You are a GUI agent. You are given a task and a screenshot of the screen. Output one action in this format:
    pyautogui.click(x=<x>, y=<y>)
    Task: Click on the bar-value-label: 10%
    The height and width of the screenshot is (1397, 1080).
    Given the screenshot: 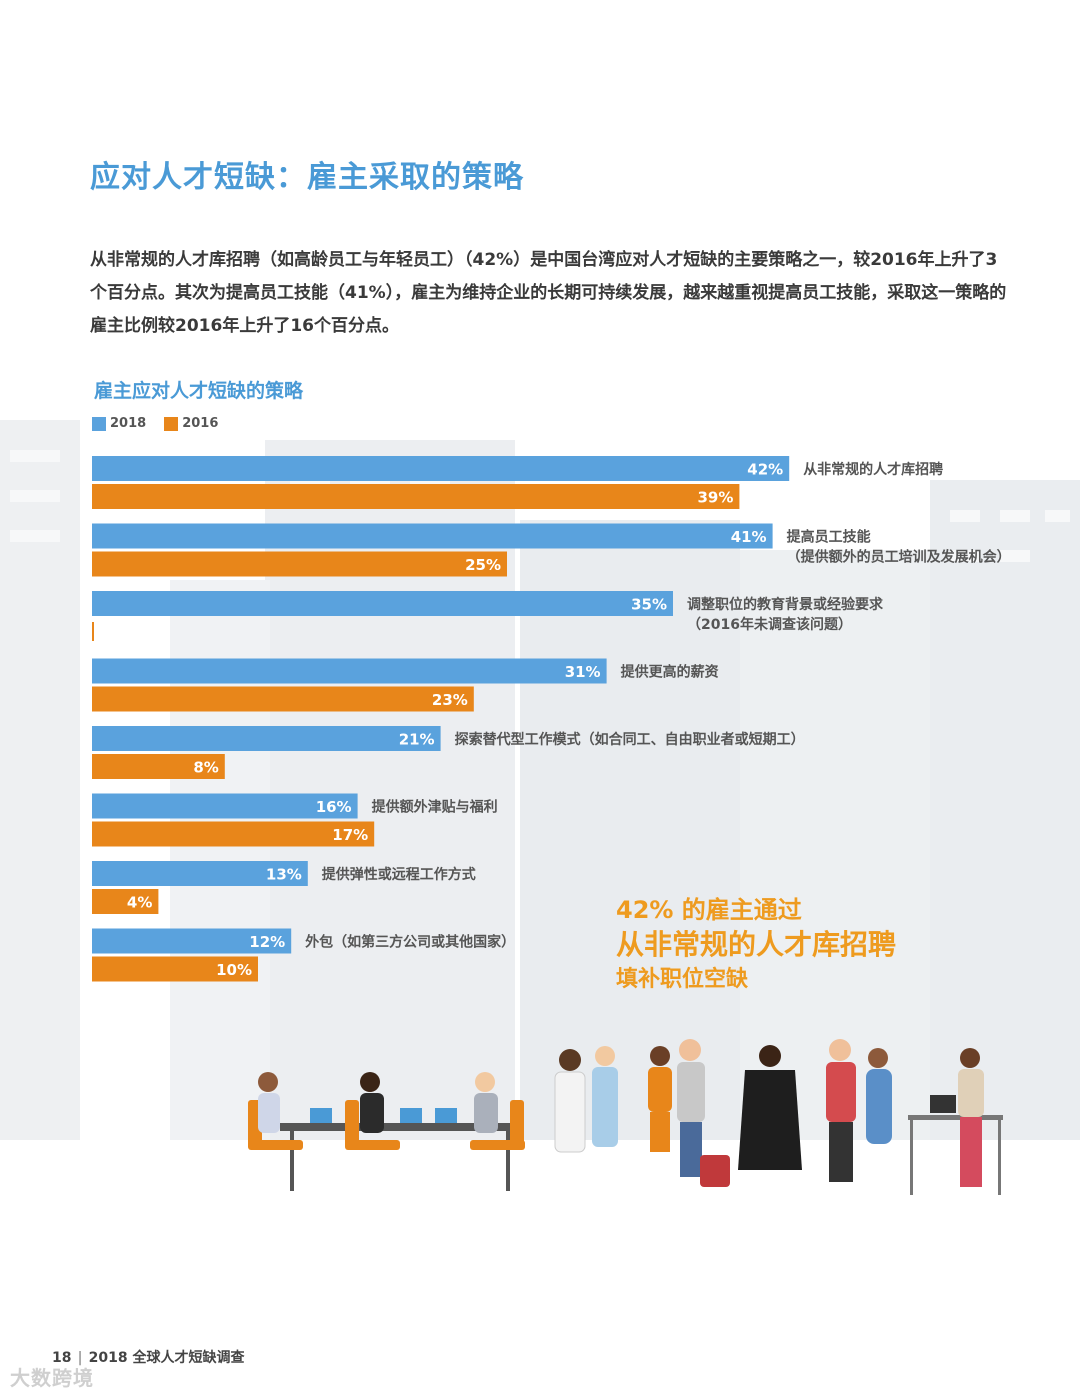 What is the action you would take?
    pyautogui.click(x=234, y=970)
    